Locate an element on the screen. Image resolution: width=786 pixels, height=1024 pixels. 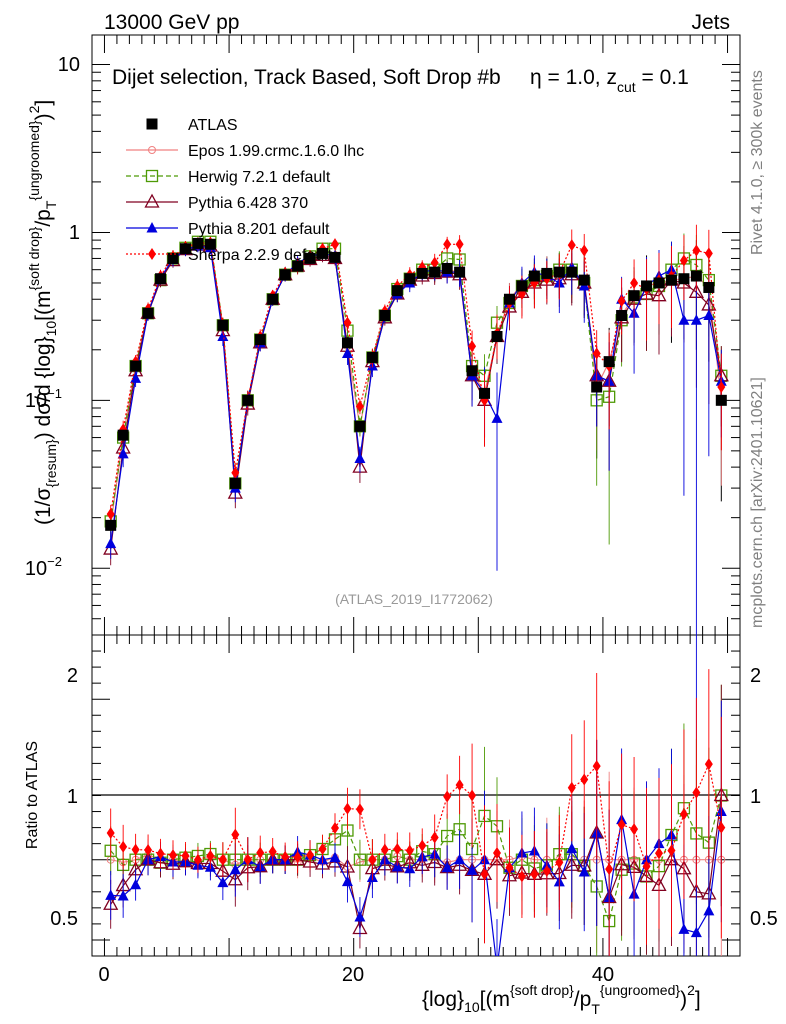
main-y-tick-labels: 10 1 10−1 10−2 is located at coordinates (52, 317).